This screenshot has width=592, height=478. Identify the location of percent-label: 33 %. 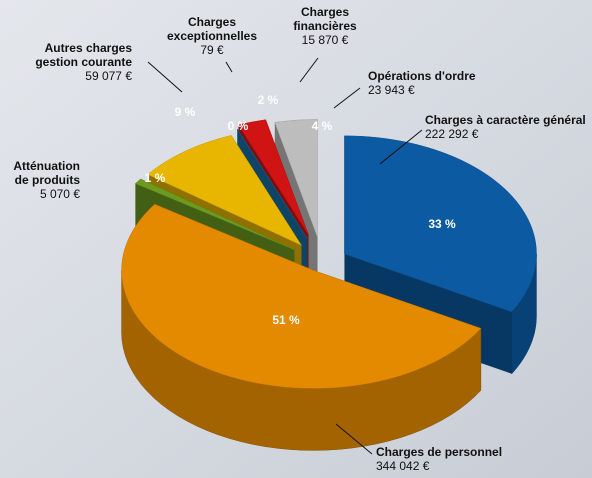
(442, 224).